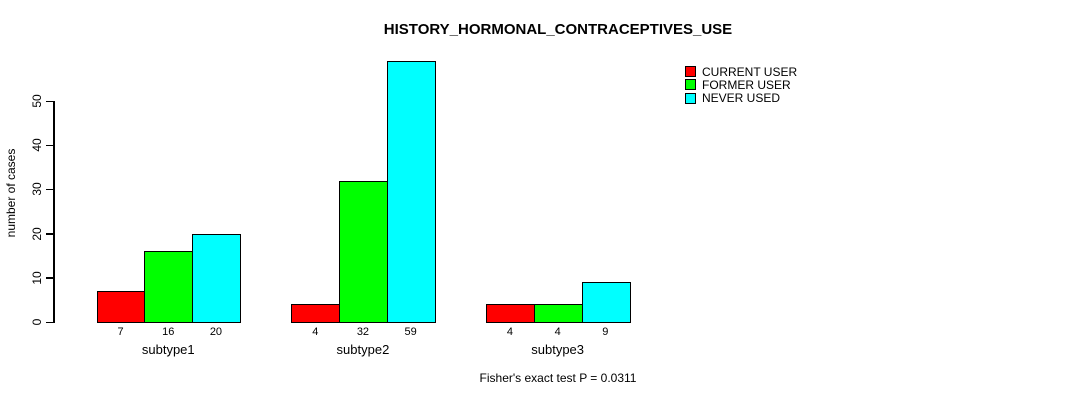 Image resolution: width=1090 pixels, height=400 pixels. What do you see at coordinates (37, 189) in the screenshot?
I see `y-tick-label: 30` at bounding box center [37, 189].